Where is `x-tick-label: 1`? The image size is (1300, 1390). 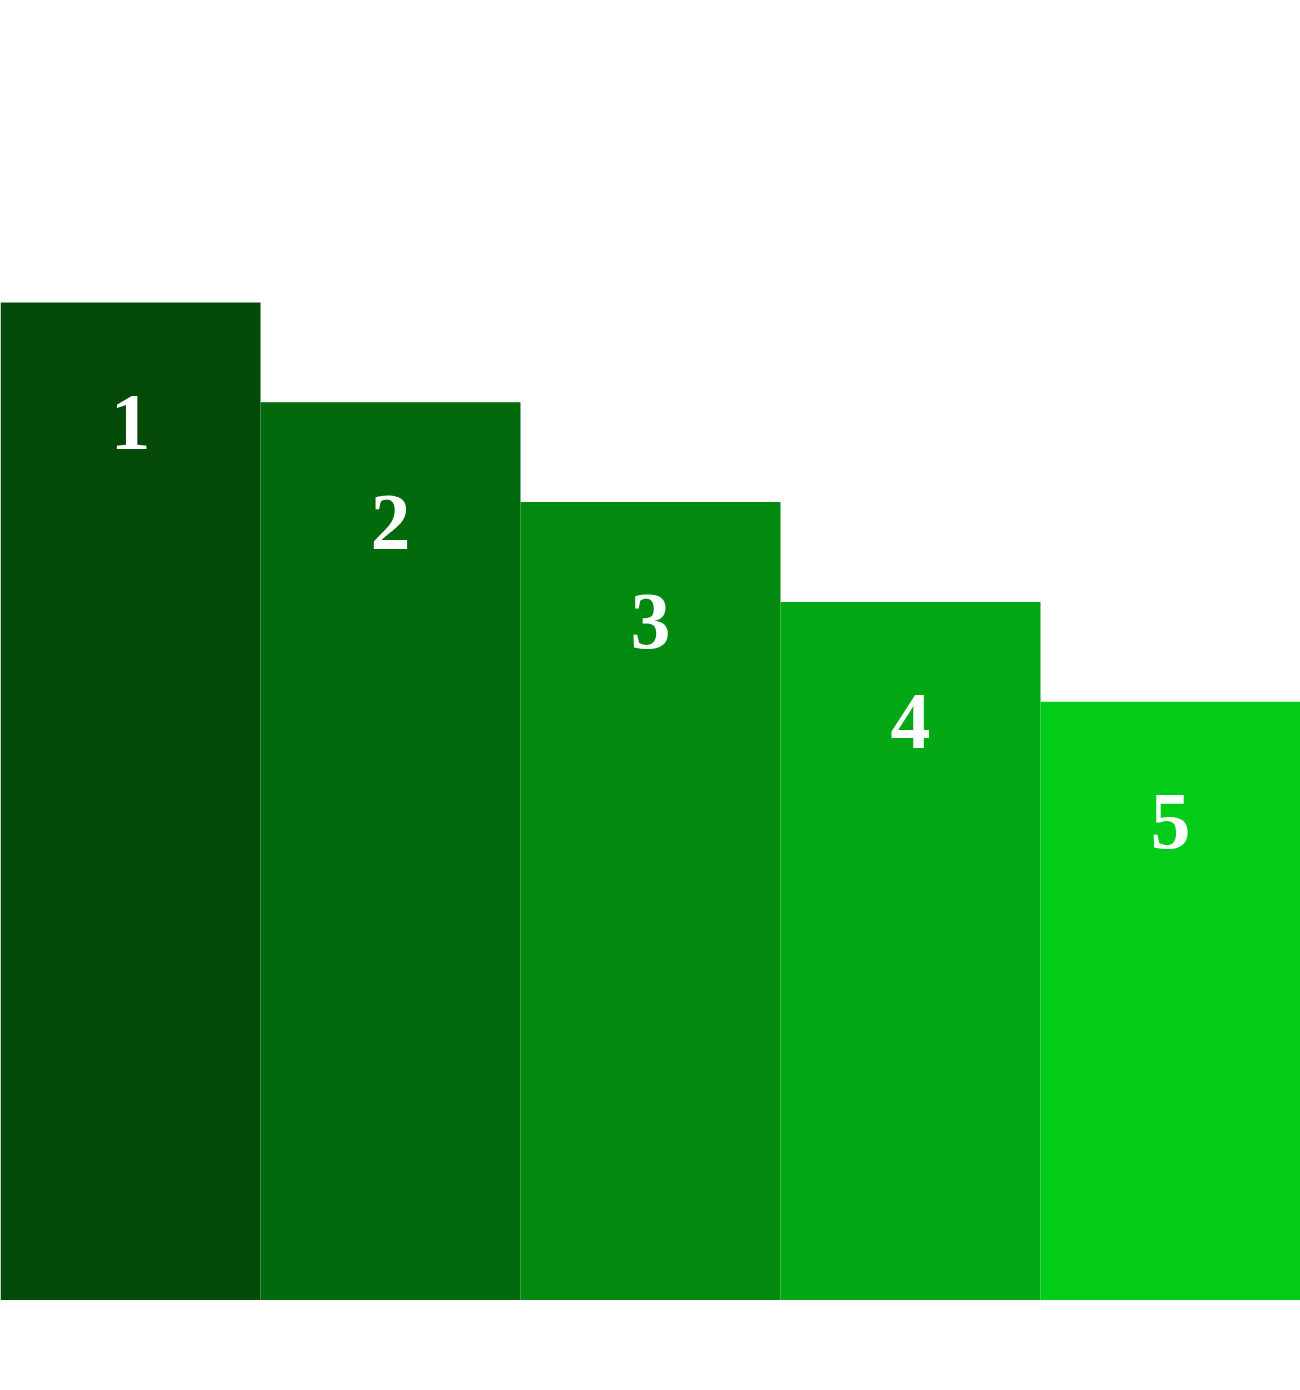 x-tick-label: 1 is located at coordinates (130, 421).